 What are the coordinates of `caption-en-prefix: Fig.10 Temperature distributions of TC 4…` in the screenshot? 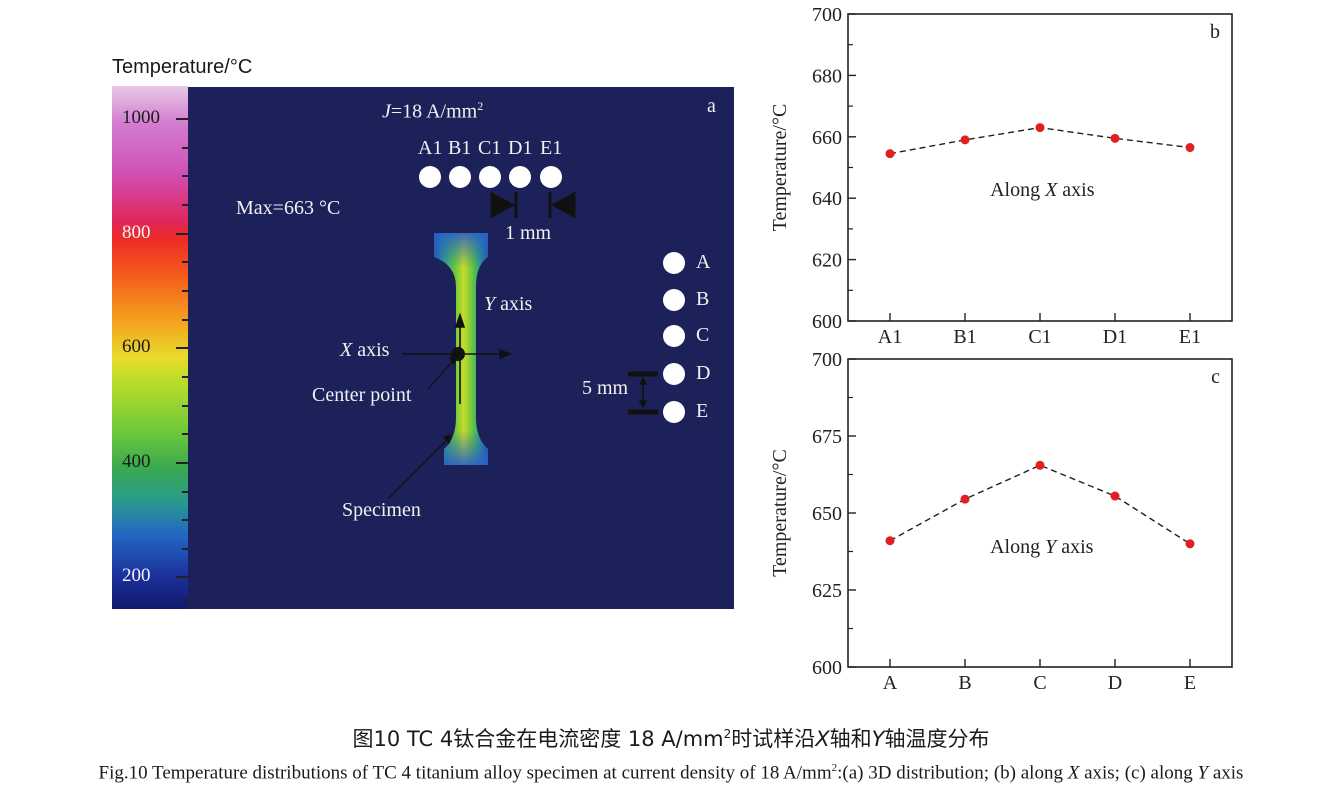 It's located at (465, 773).